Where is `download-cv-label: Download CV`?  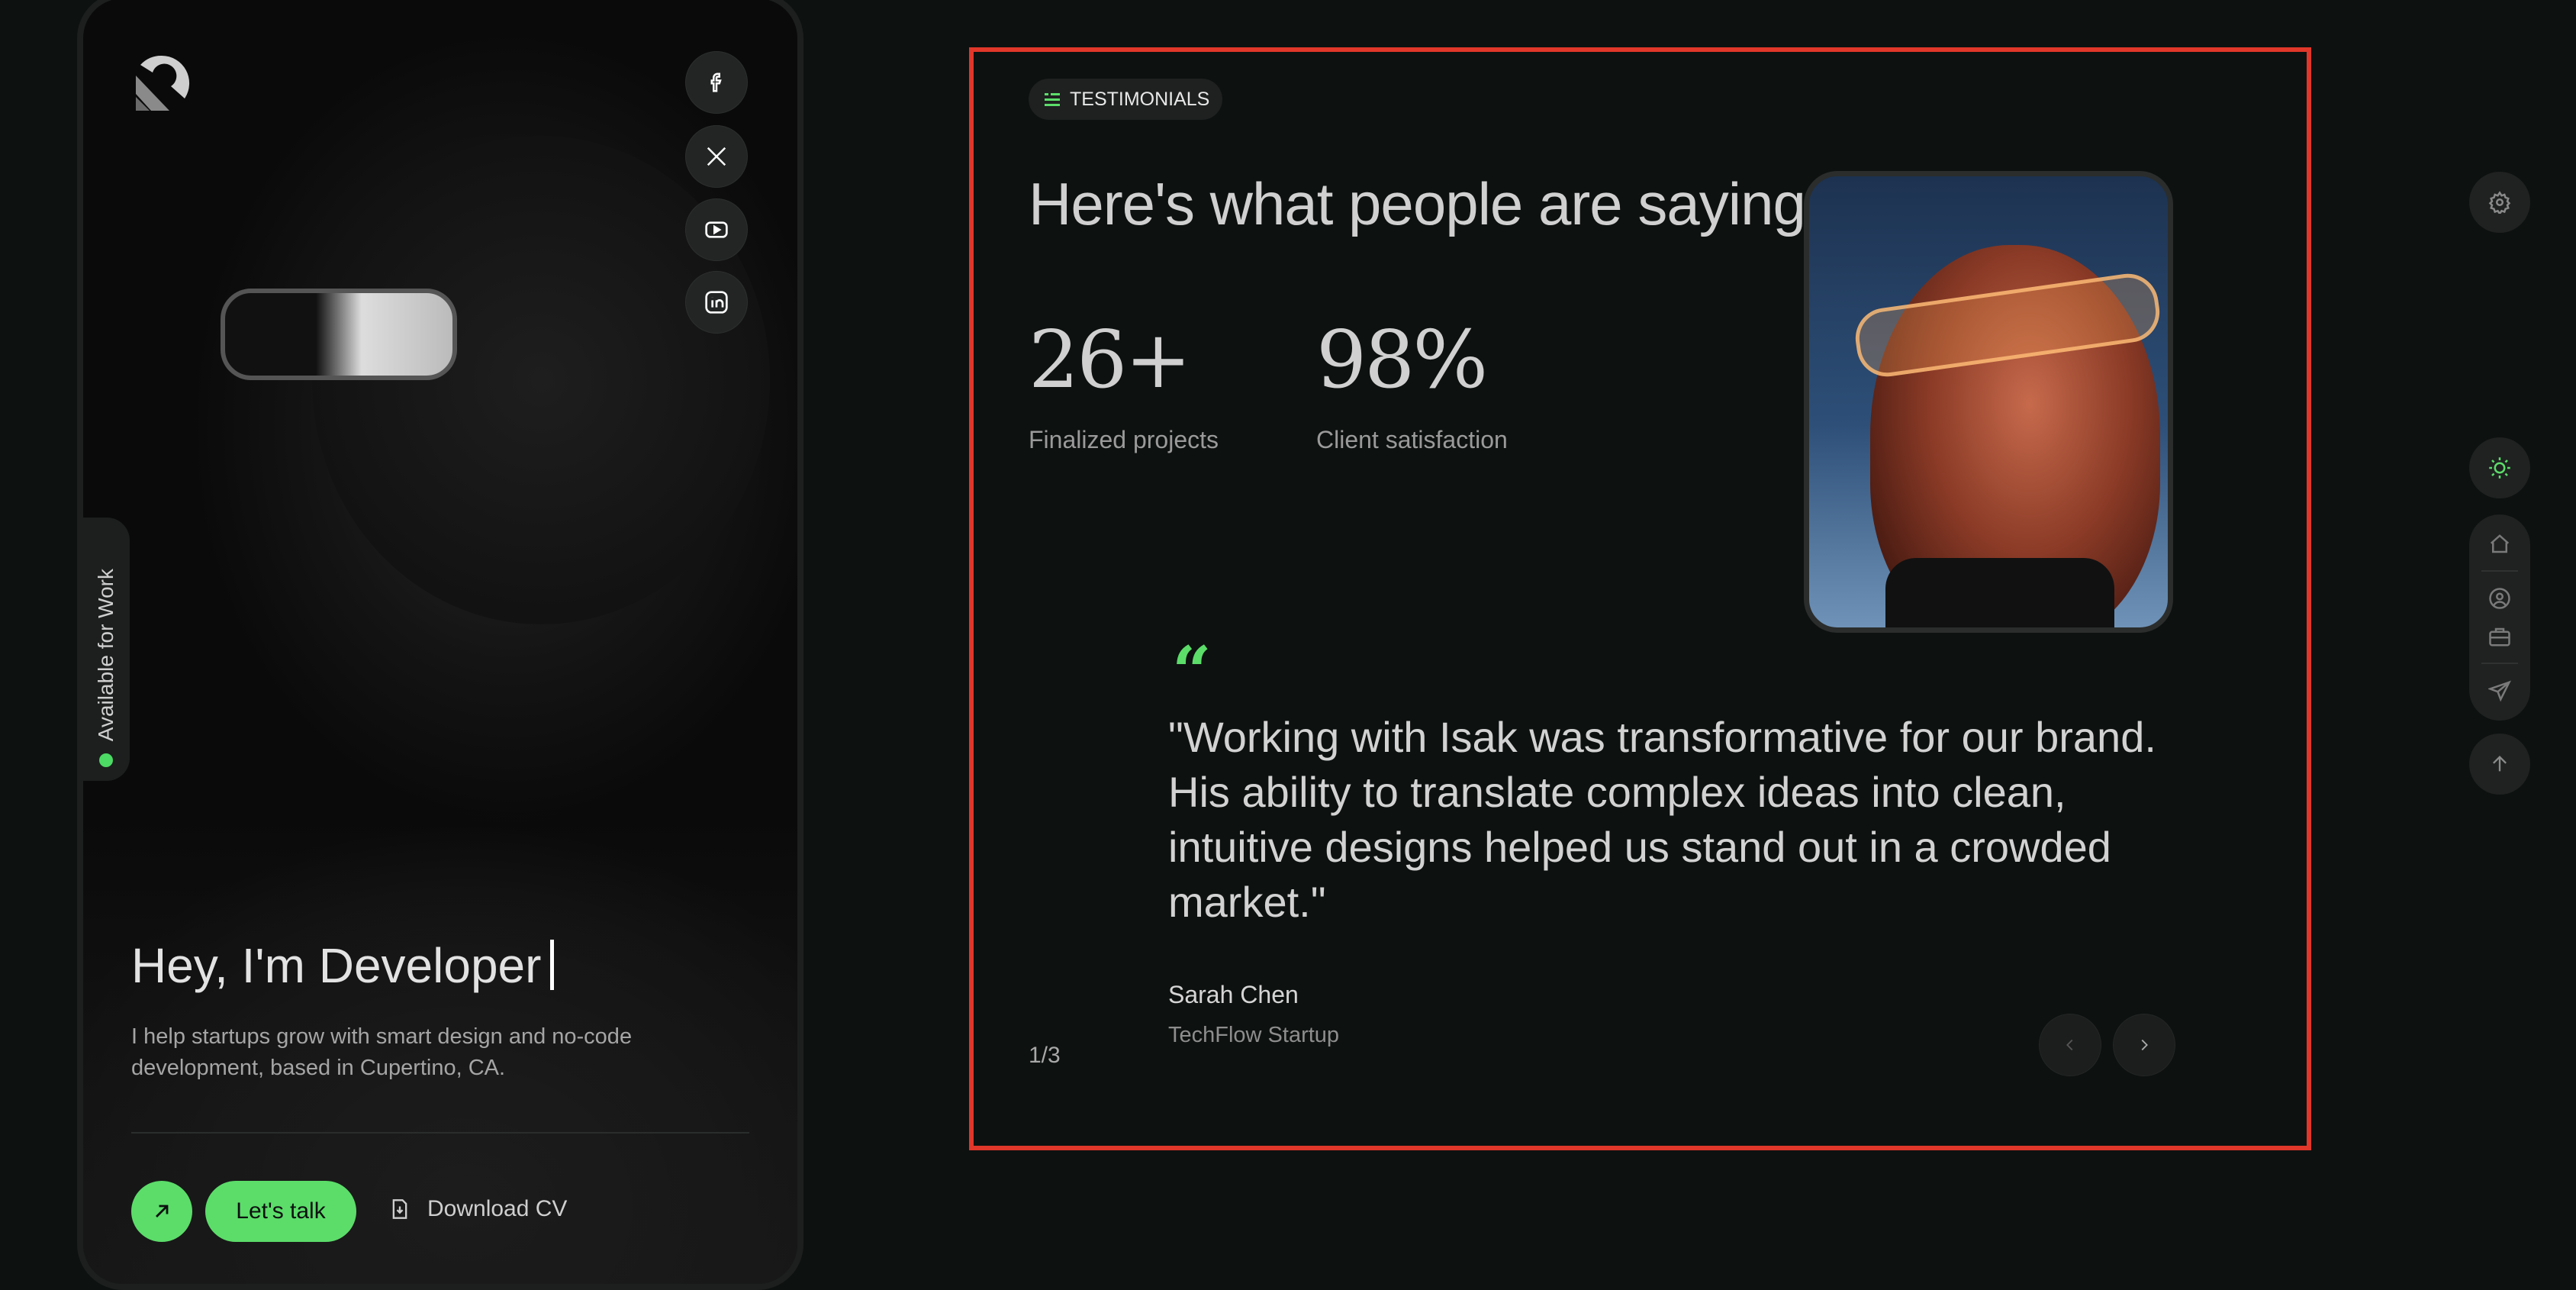
download-cv-label: Download CV is located at coordinates (497, 1208).